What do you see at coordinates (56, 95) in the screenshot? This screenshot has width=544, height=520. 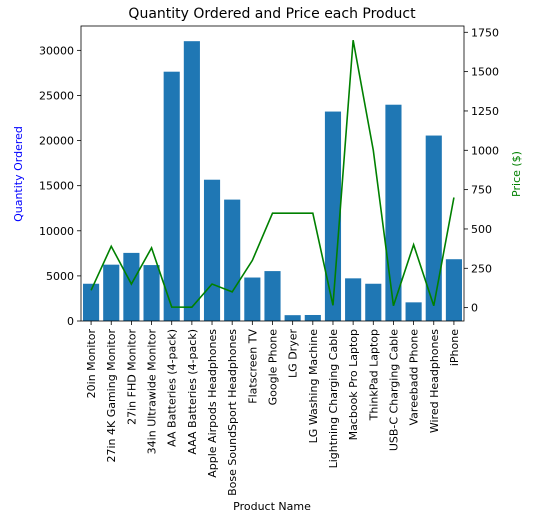 I see `y1-tick-label: 25000` at bounding box center [56, 95].